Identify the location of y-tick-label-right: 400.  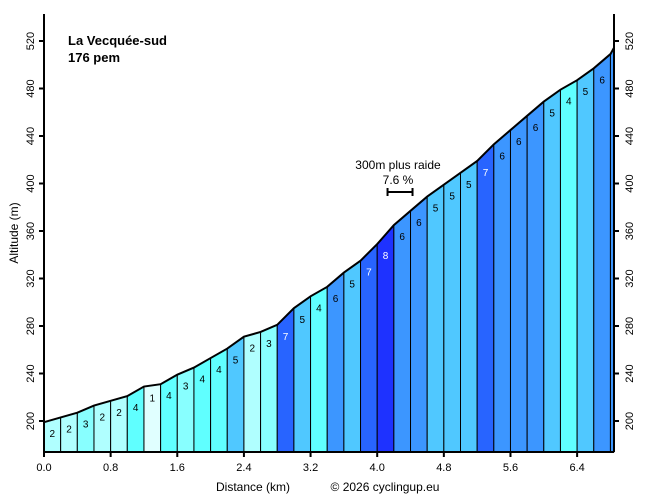
(630, 183).